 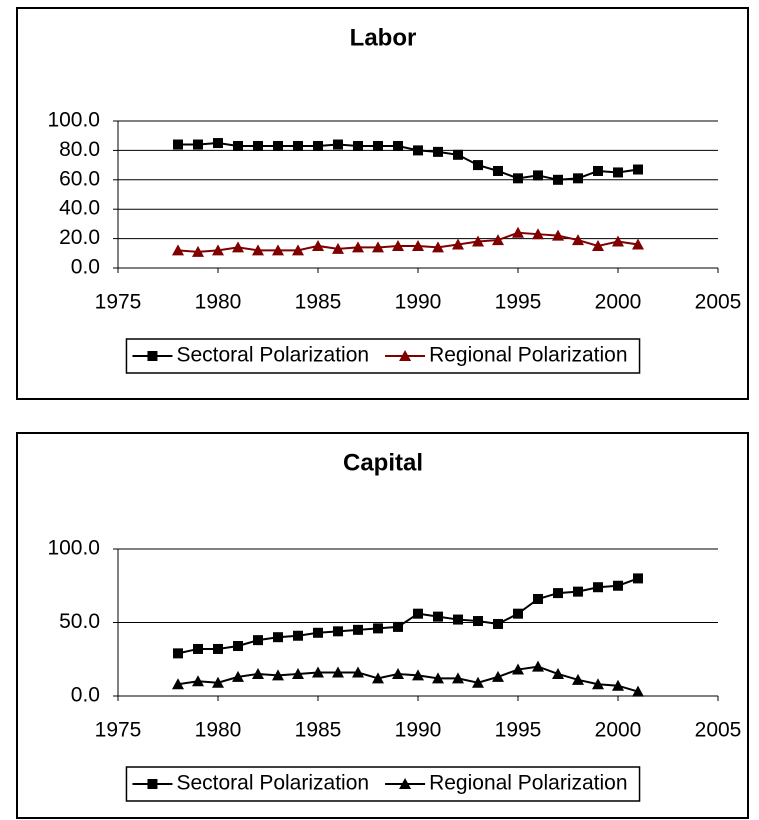 What do you see at coordinates (118, 302) in the screenshot?
I see `x-tick-label: 1975` at bounding box center [118, 302].